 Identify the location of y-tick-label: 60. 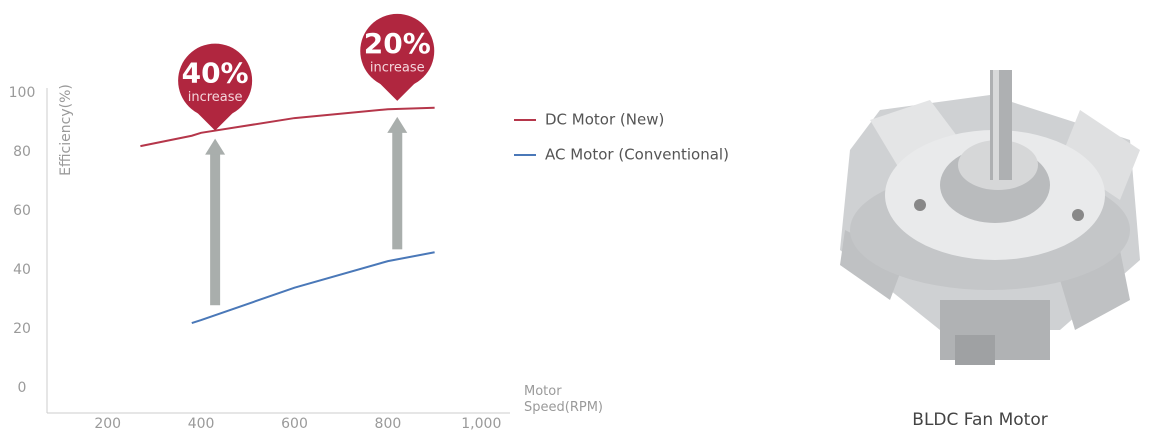
(22, 211).